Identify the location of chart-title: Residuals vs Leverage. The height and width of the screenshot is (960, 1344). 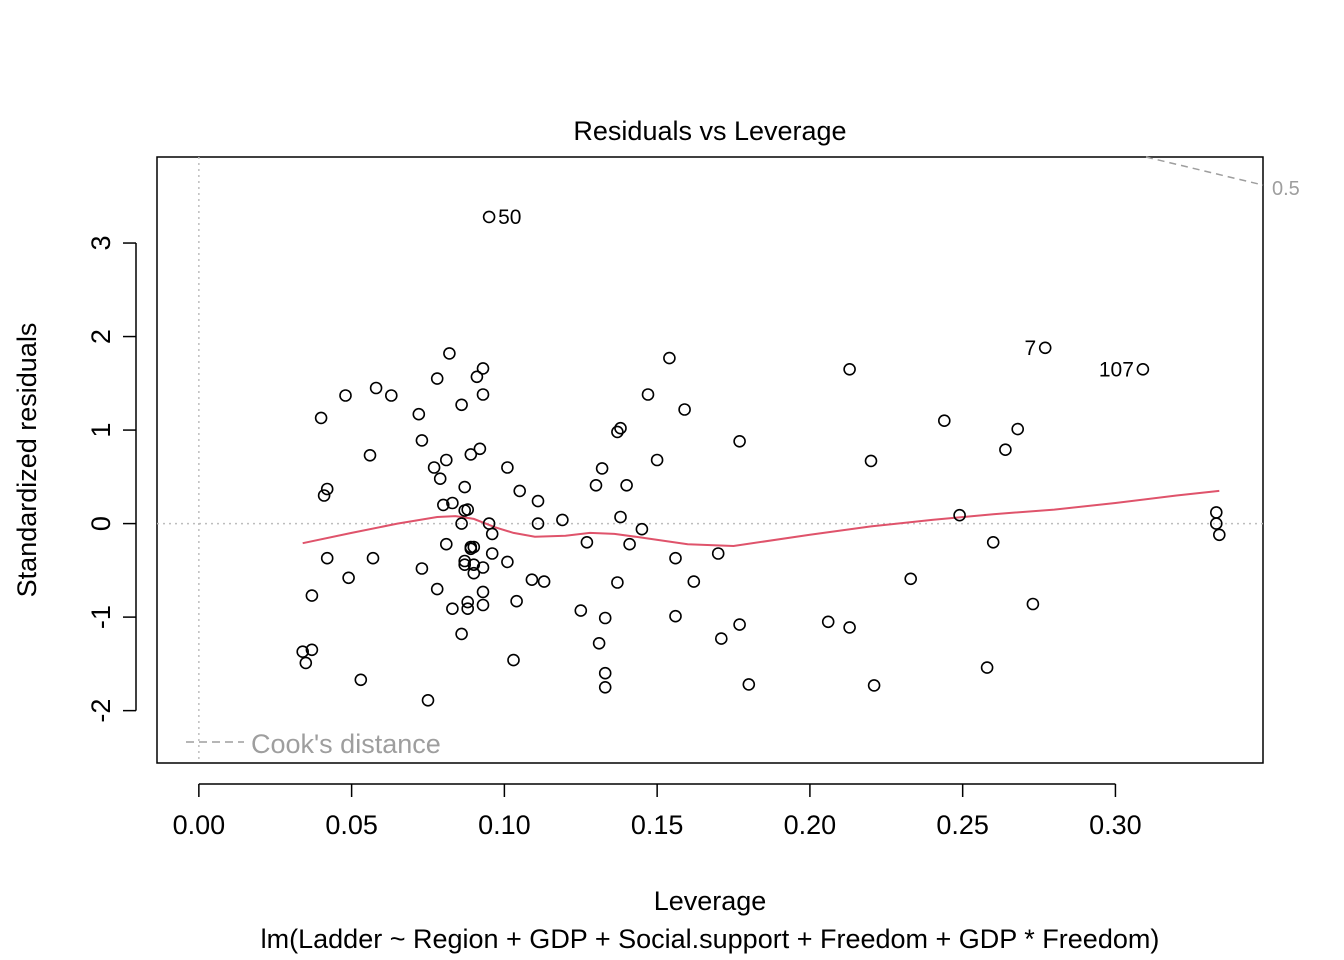
(709, 131).